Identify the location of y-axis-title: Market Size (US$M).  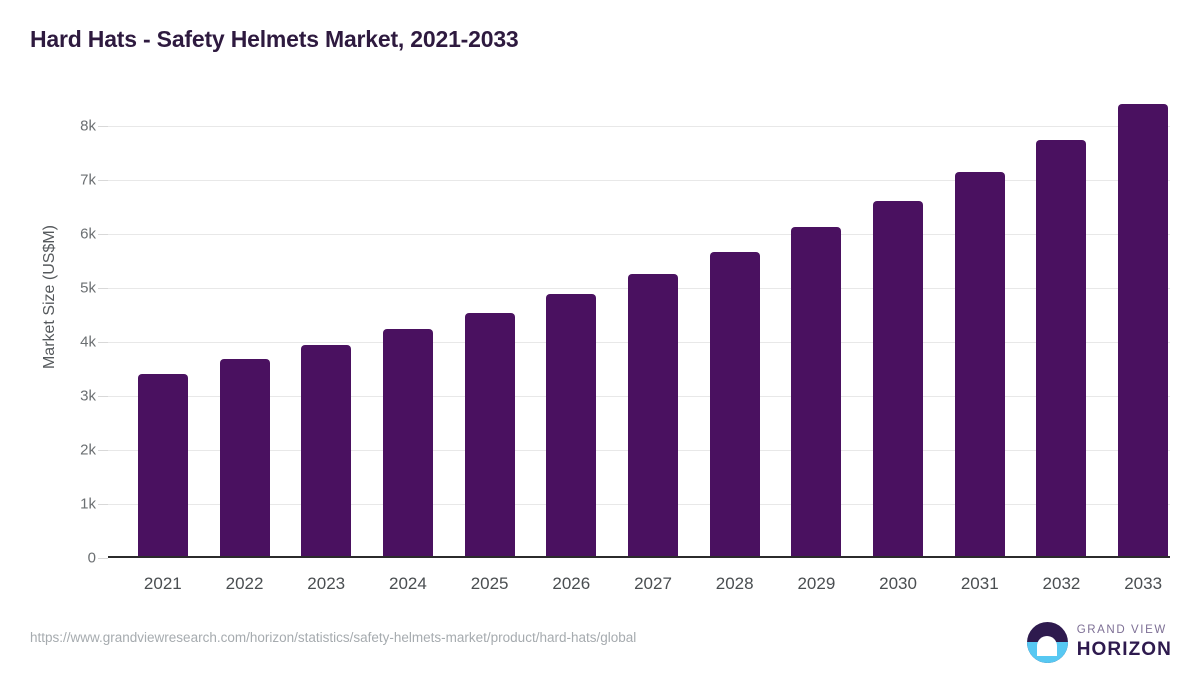
(49, 297).